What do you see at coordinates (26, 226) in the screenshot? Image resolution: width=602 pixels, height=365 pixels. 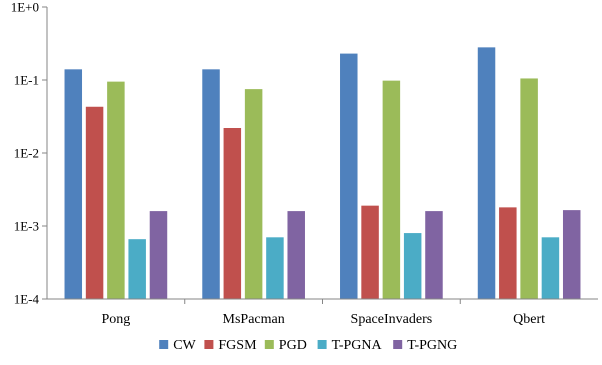 I see `y-tick-label: 1E-3` at bounding box center [26, 226].